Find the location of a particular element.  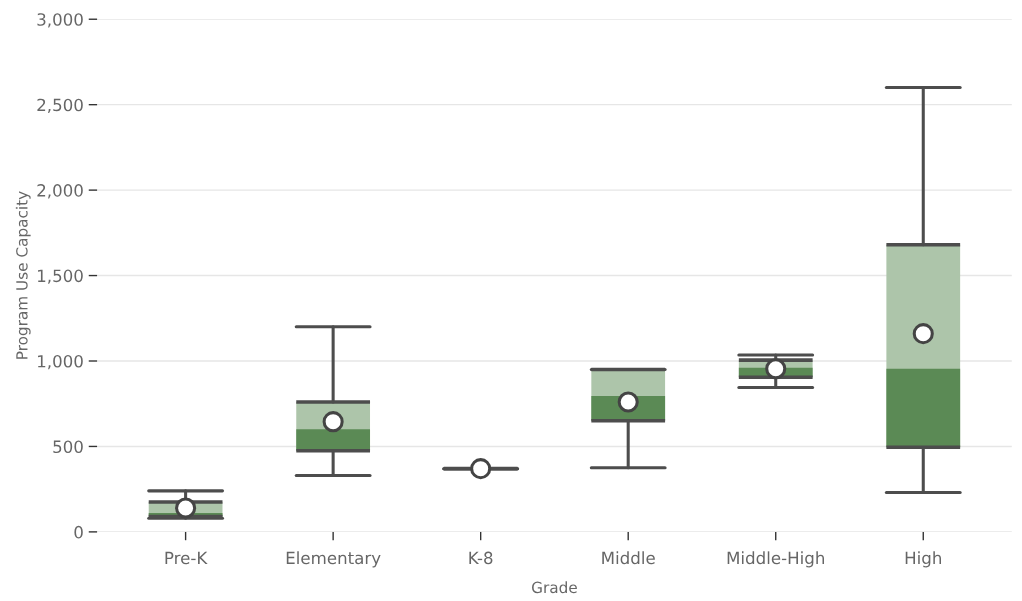

y-tick-label: 2,500 is located at coordinates (60, 105).